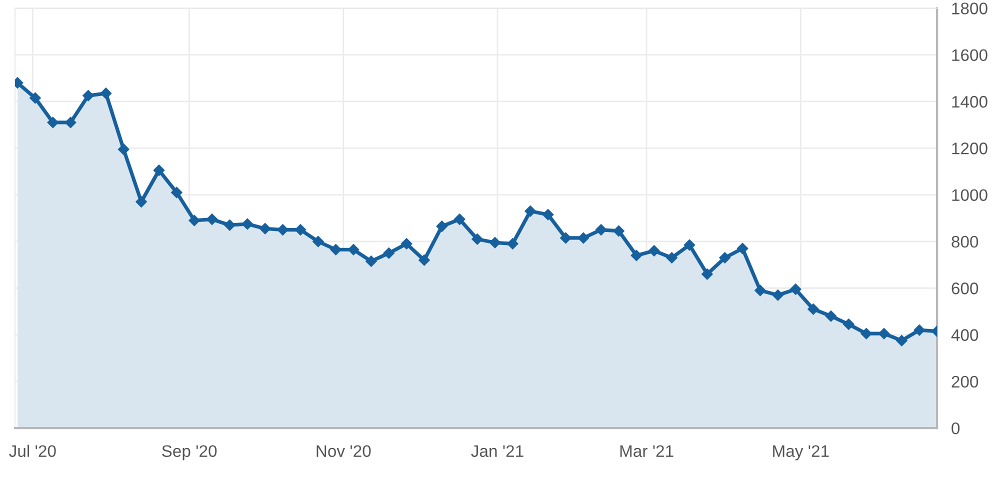 This screenshot has width=999, height=481. I want to click on x-tick-label: Mar '21, so click(647, 451).